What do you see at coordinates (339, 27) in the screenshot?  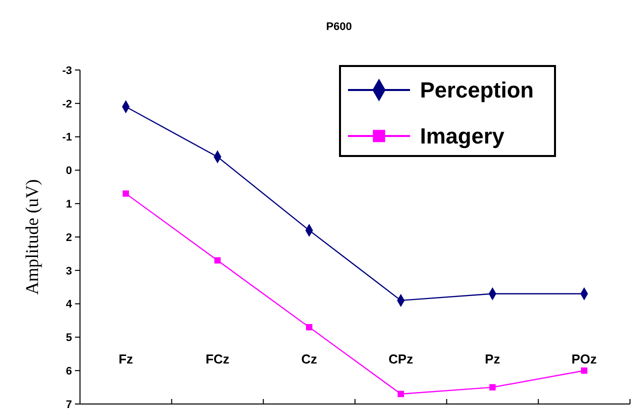 I see `chart-title: P600` at bounding box center [339, 27].